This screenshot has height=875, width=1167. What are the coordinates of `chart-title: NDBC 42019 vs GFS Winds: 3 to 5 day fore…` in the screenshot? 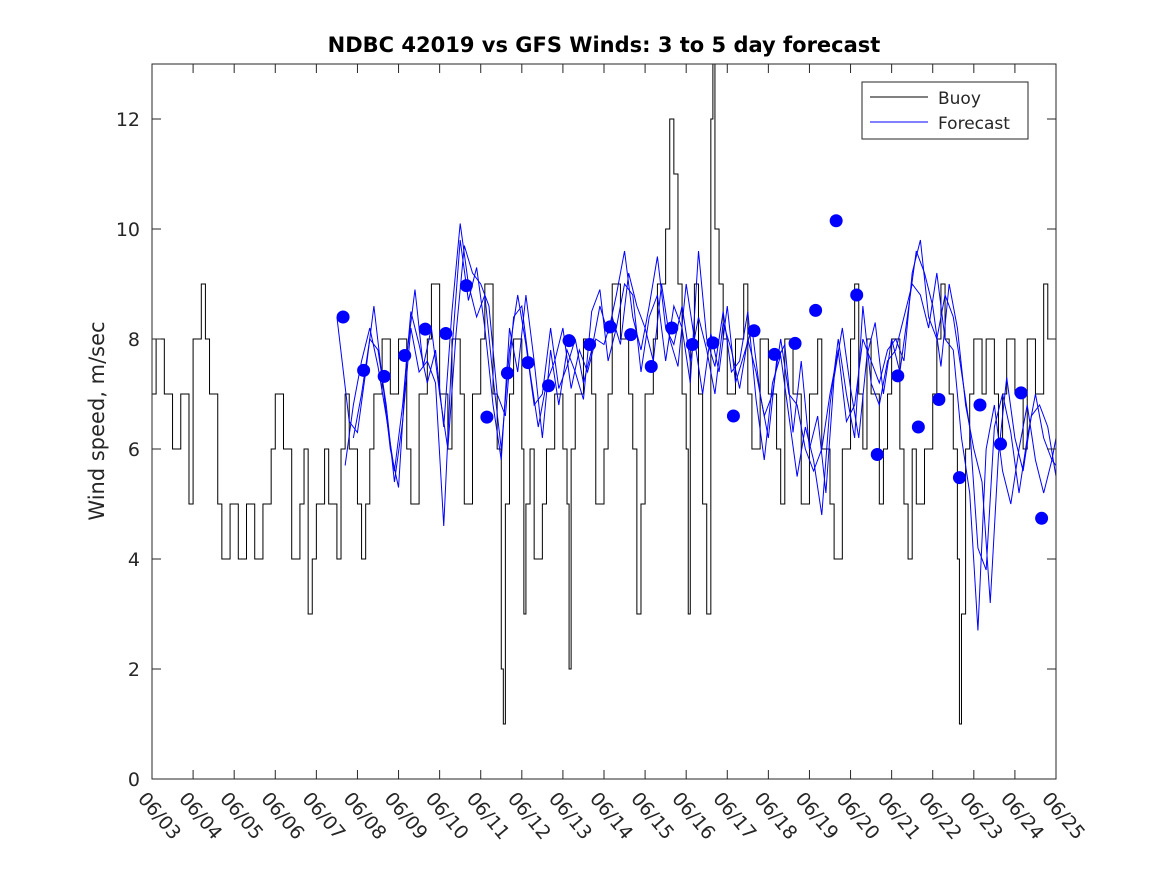 It's located at (604, 45).